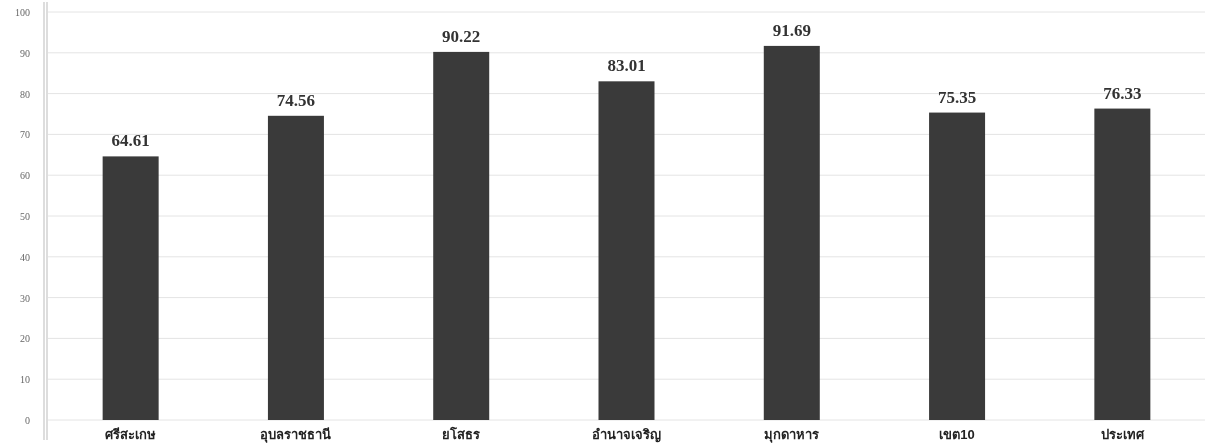 The width and height of the screenshot is (1213, 443). Describe the element at coordinates (130, 141) in the screenshot. I see `data-label: 64.61` at that location.